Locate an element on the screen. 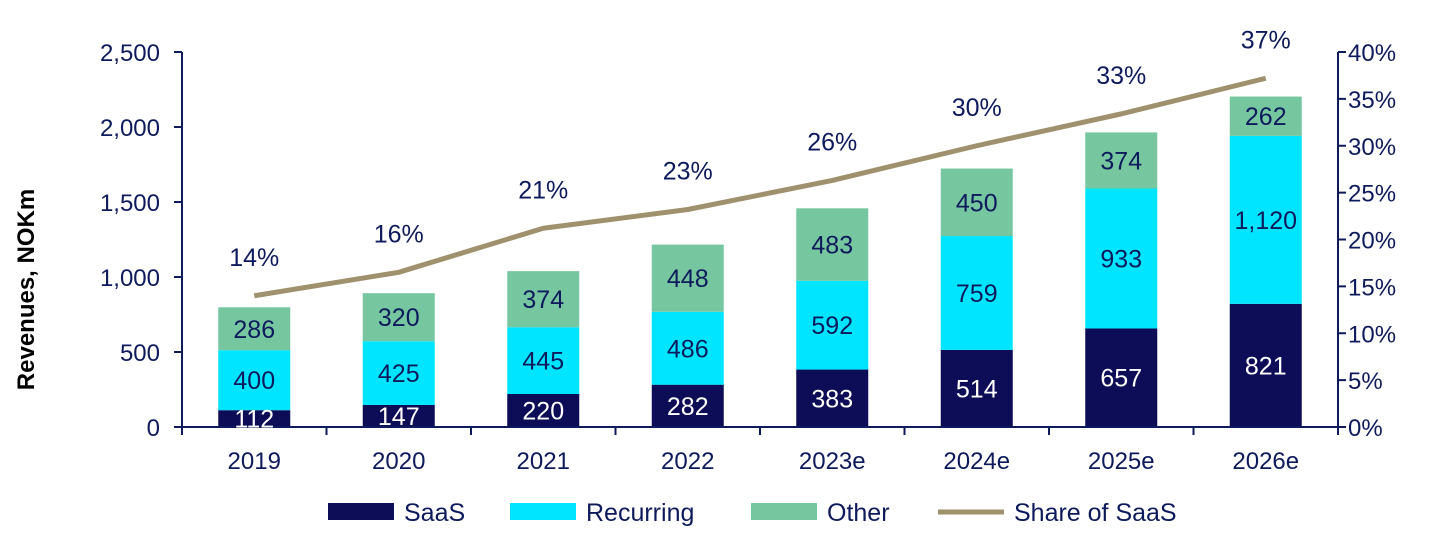  legend-label-recurring: Recurring is located at coordinates (640, 513).